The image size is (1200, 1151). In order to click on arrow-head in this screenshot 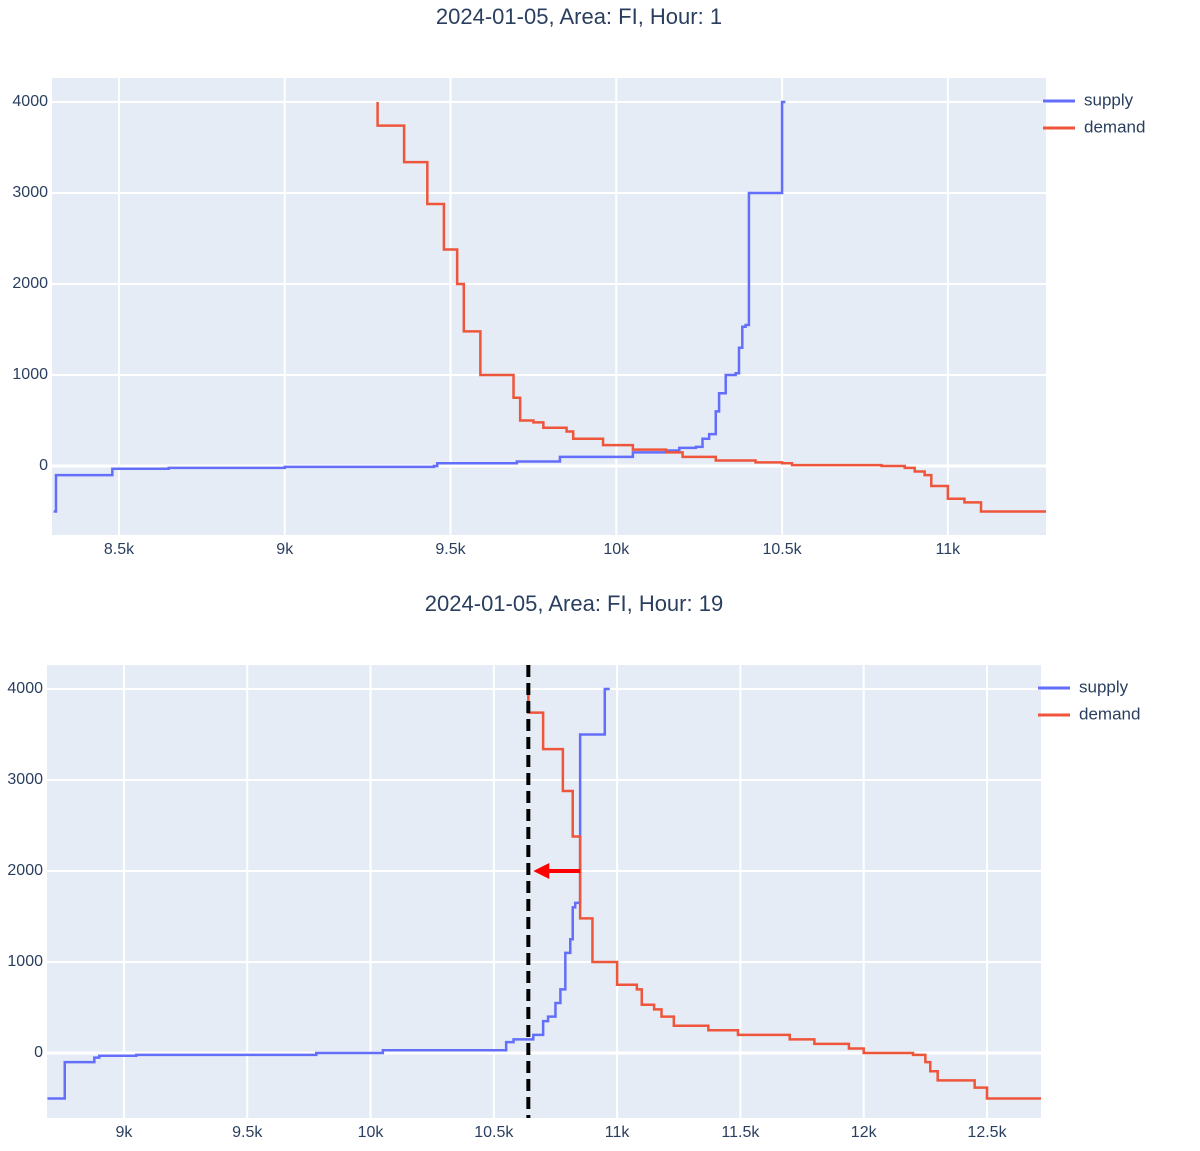, I will do `click(541, 871)`.